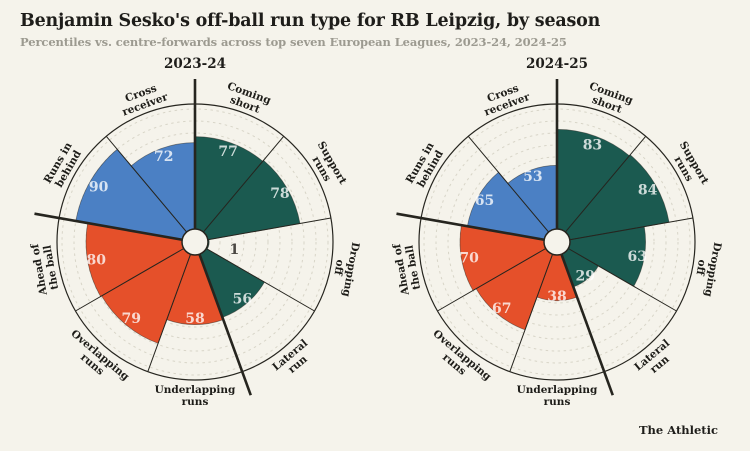  I want to click on value-label-support-runs: 84, so click(648, 191).